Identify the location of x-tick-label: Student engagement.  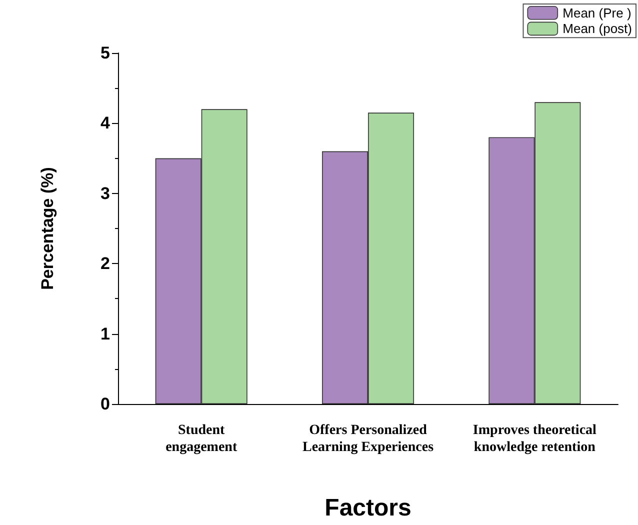
(202, 439).